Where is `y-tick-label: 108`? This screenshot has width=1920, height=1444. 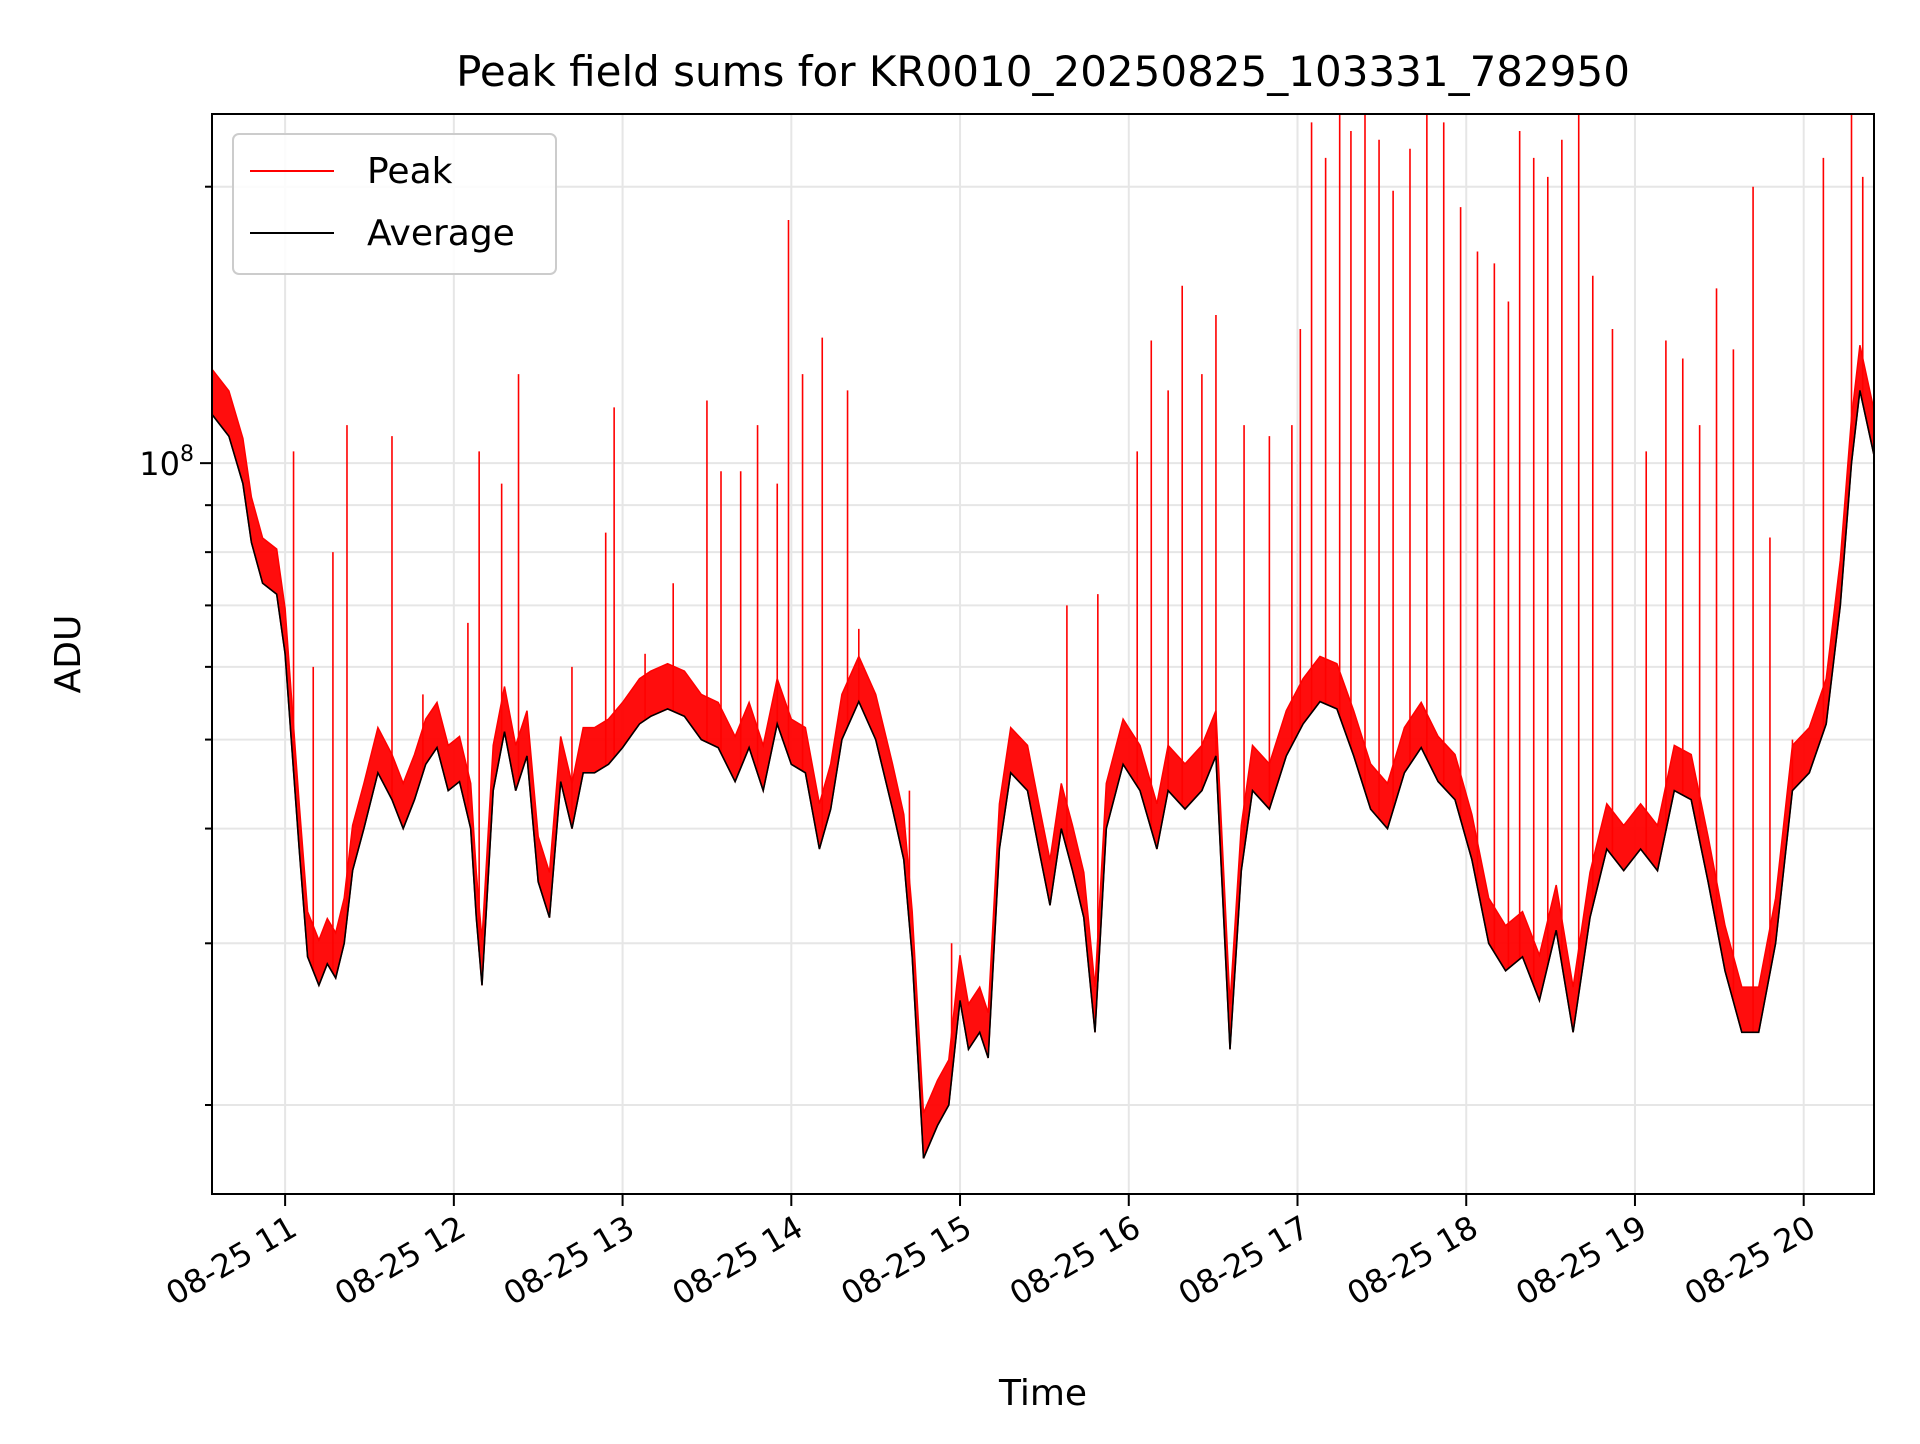 y-tick-label: 108 is located at coordinates (166, 462).